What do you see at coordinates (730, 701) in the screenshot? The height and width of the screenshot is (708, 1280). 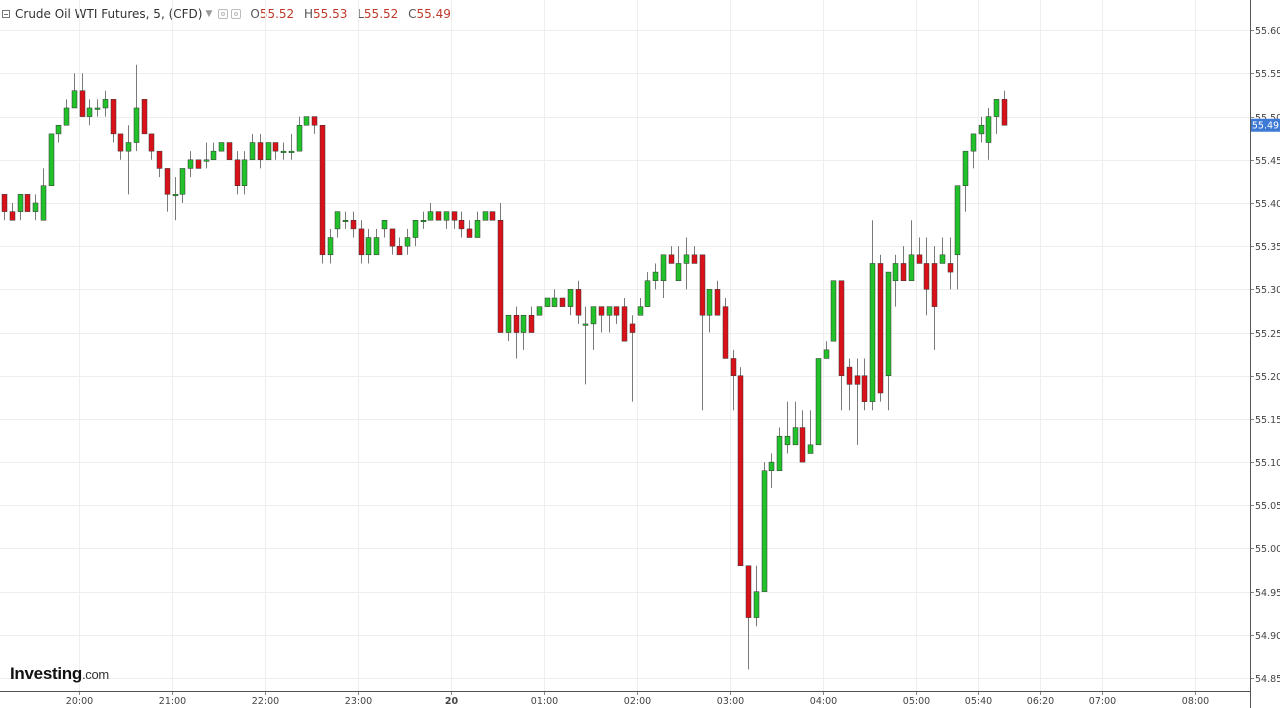 I see `time-tick-label: 03:00` at bounding box center [730, 701].